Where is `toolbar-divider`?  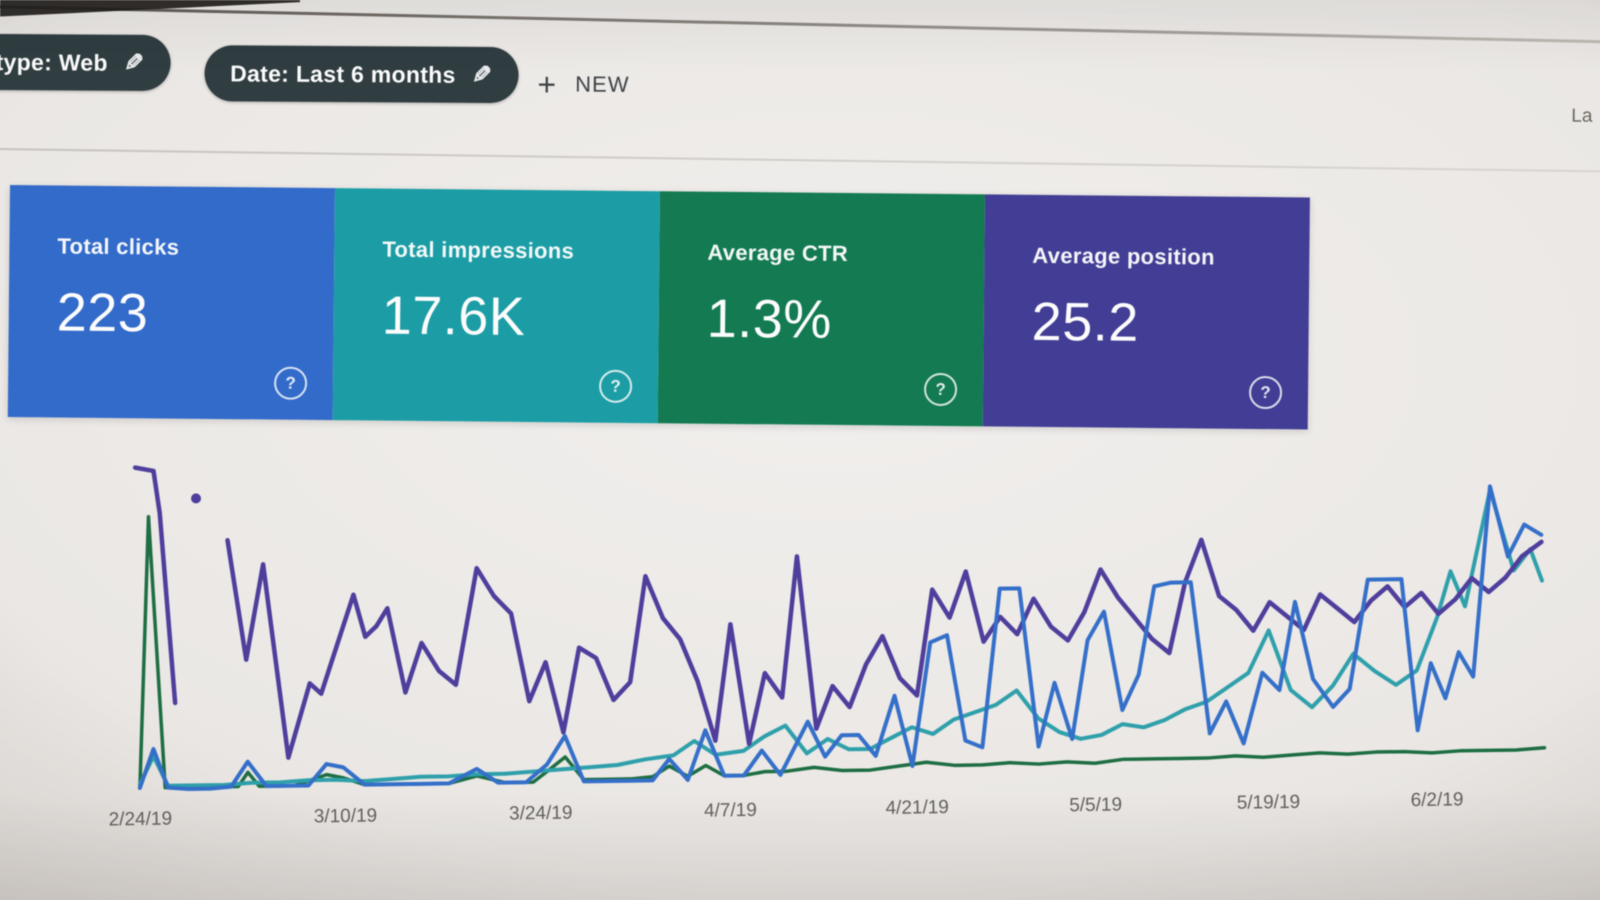 toolbar-divider is located at coordinates (800, 160).